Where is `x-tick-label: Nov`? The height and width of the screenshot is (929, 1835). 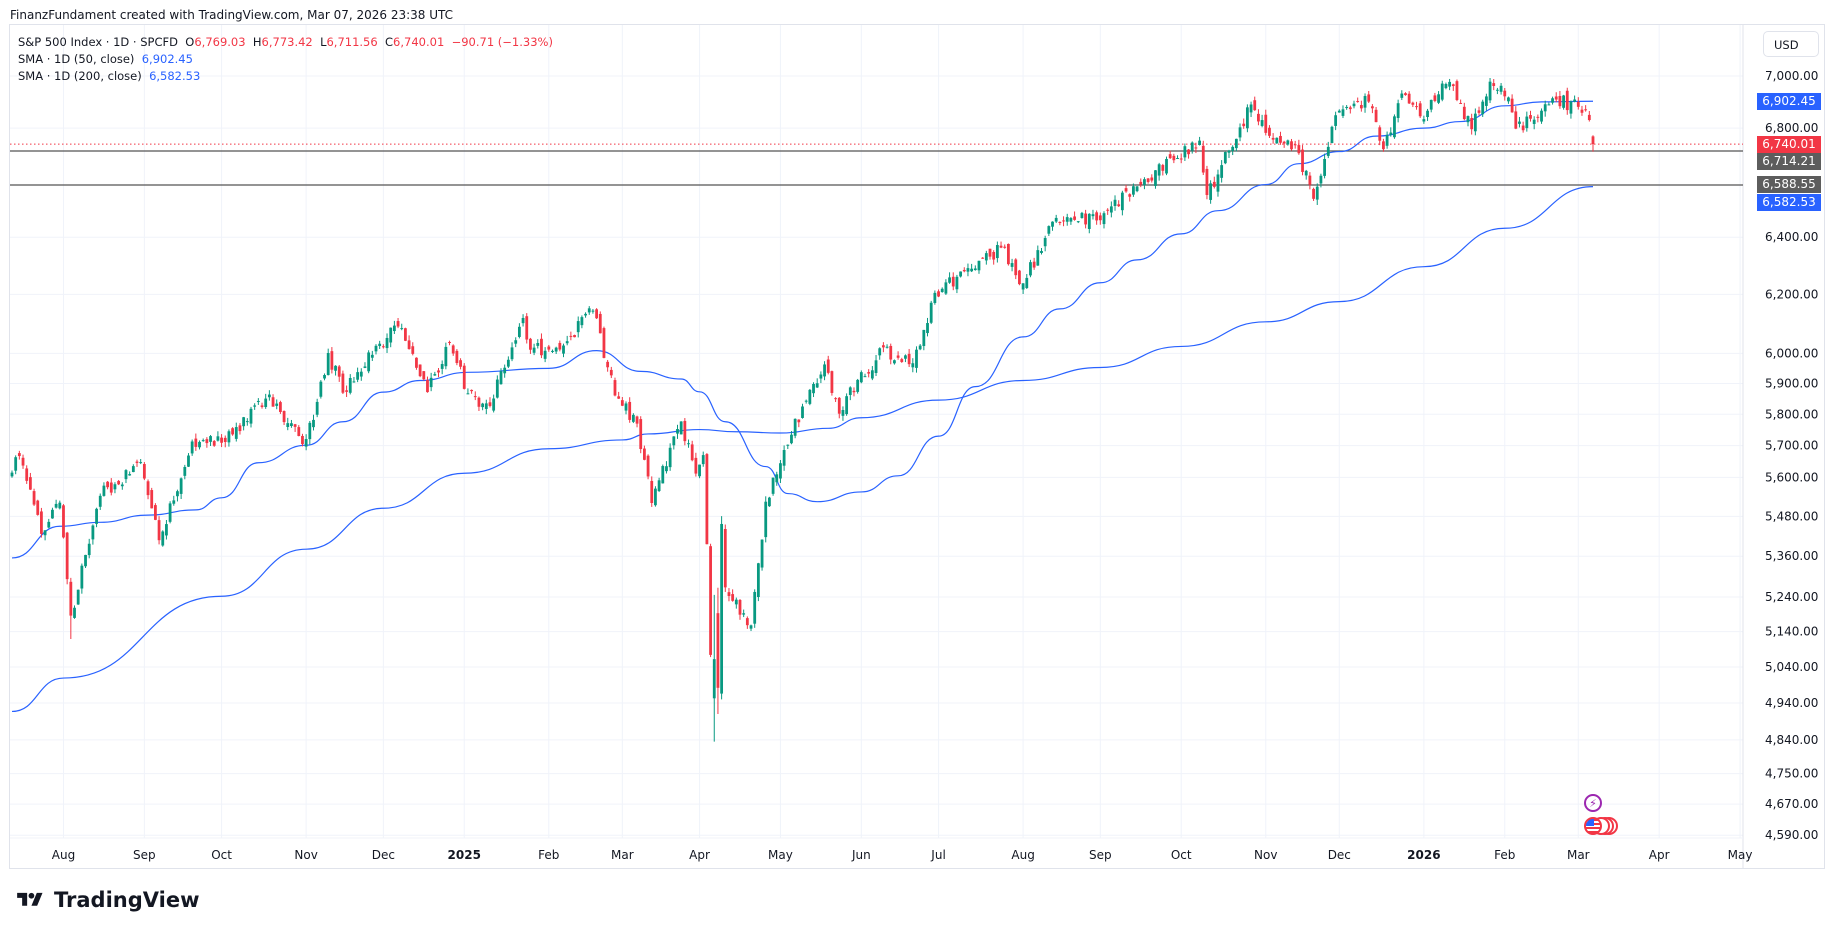
x-tick-label: Nov is located at coordinates (1265, 855).